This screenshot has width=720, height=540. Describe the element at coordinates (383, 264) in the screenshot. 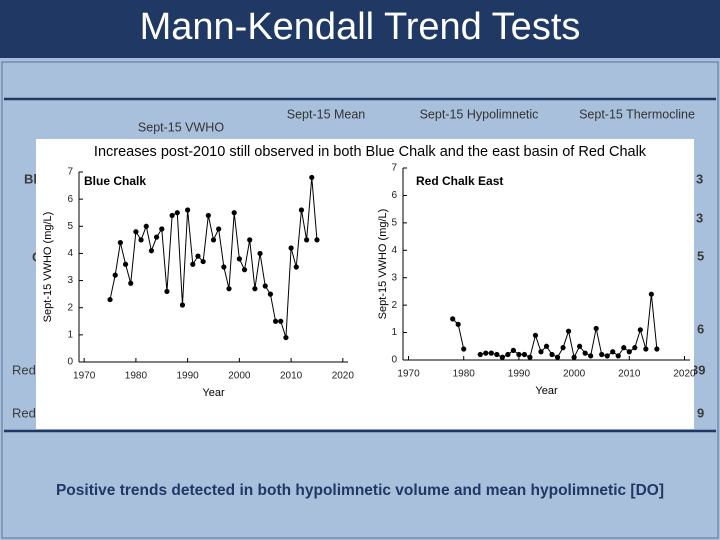

I see `y-axis-label: Sept-15 VWHO (mg/L)` at that location.